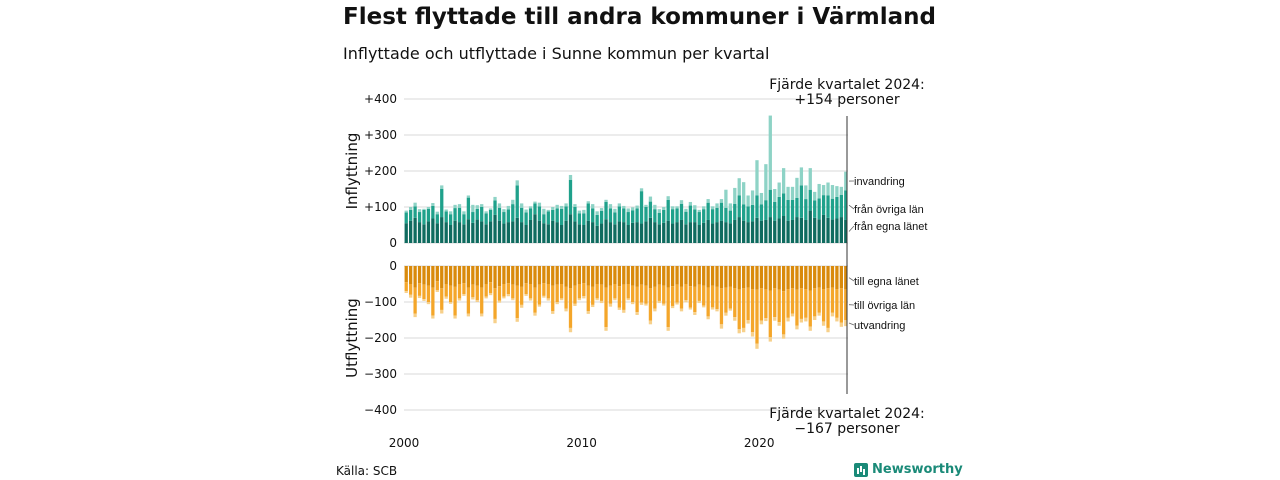 Image resolution: width=1280 pixels, height=480 pixels. Describe the element at coordinates (884, 306) in the screenshot. I see `legend-label: till övriga län` at that location.